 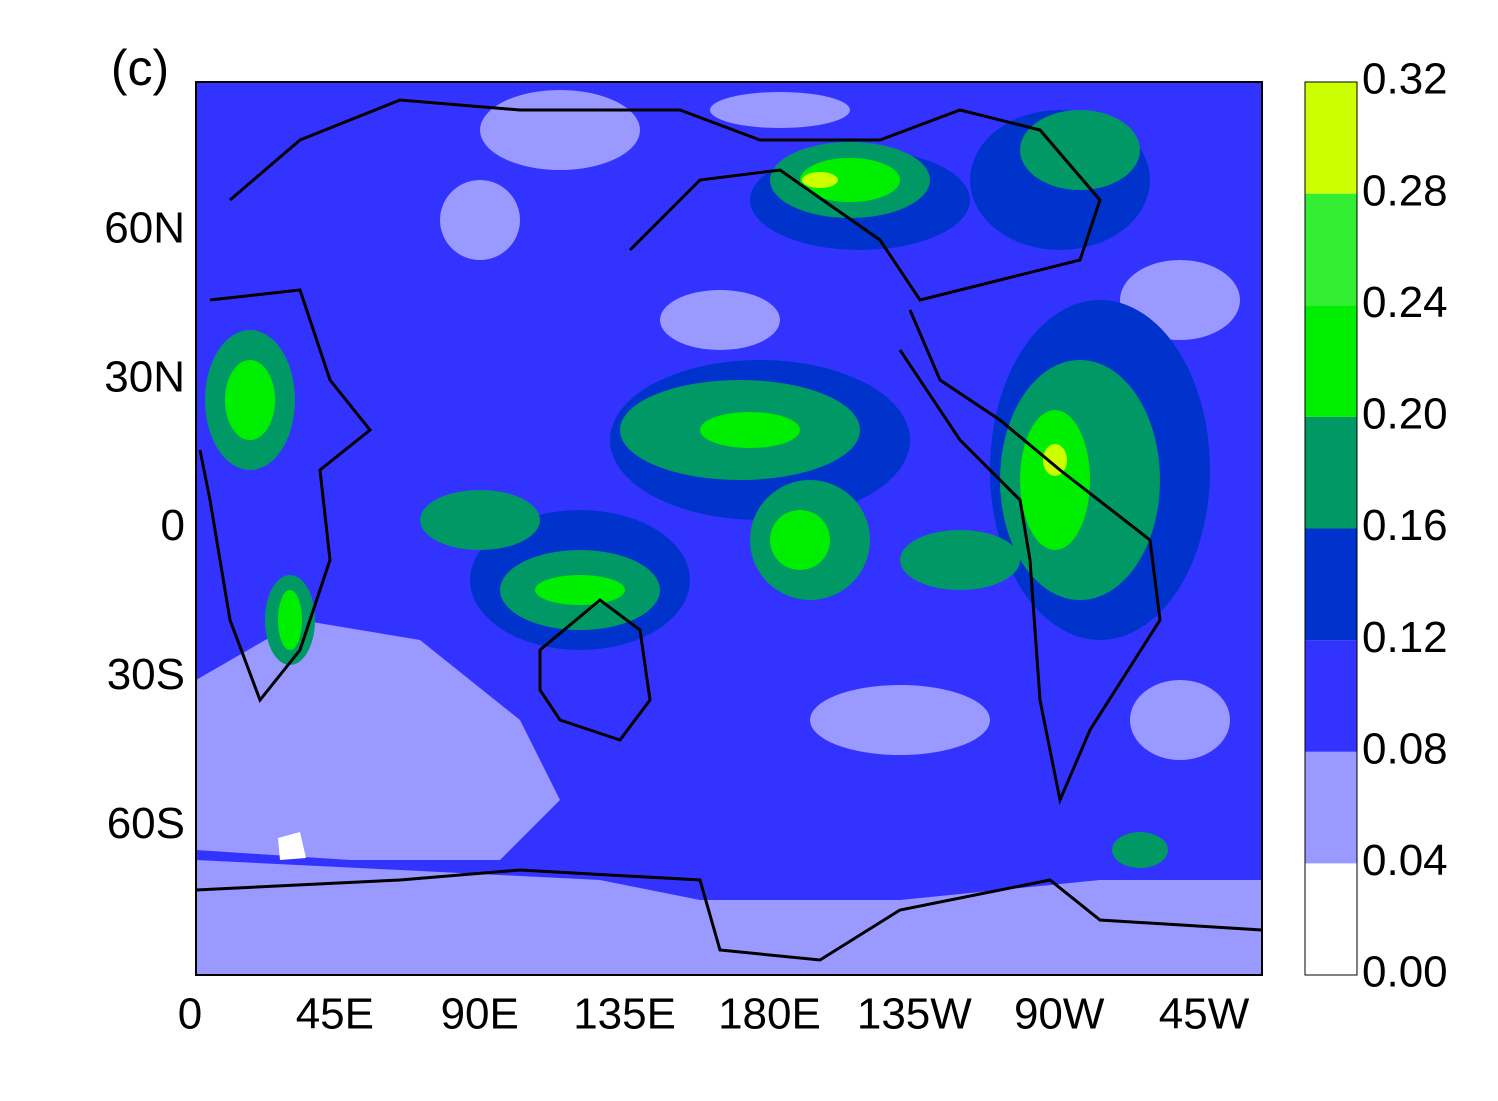 I want to click on x-tick-label: 45W, so click(x=1204, y=1014).